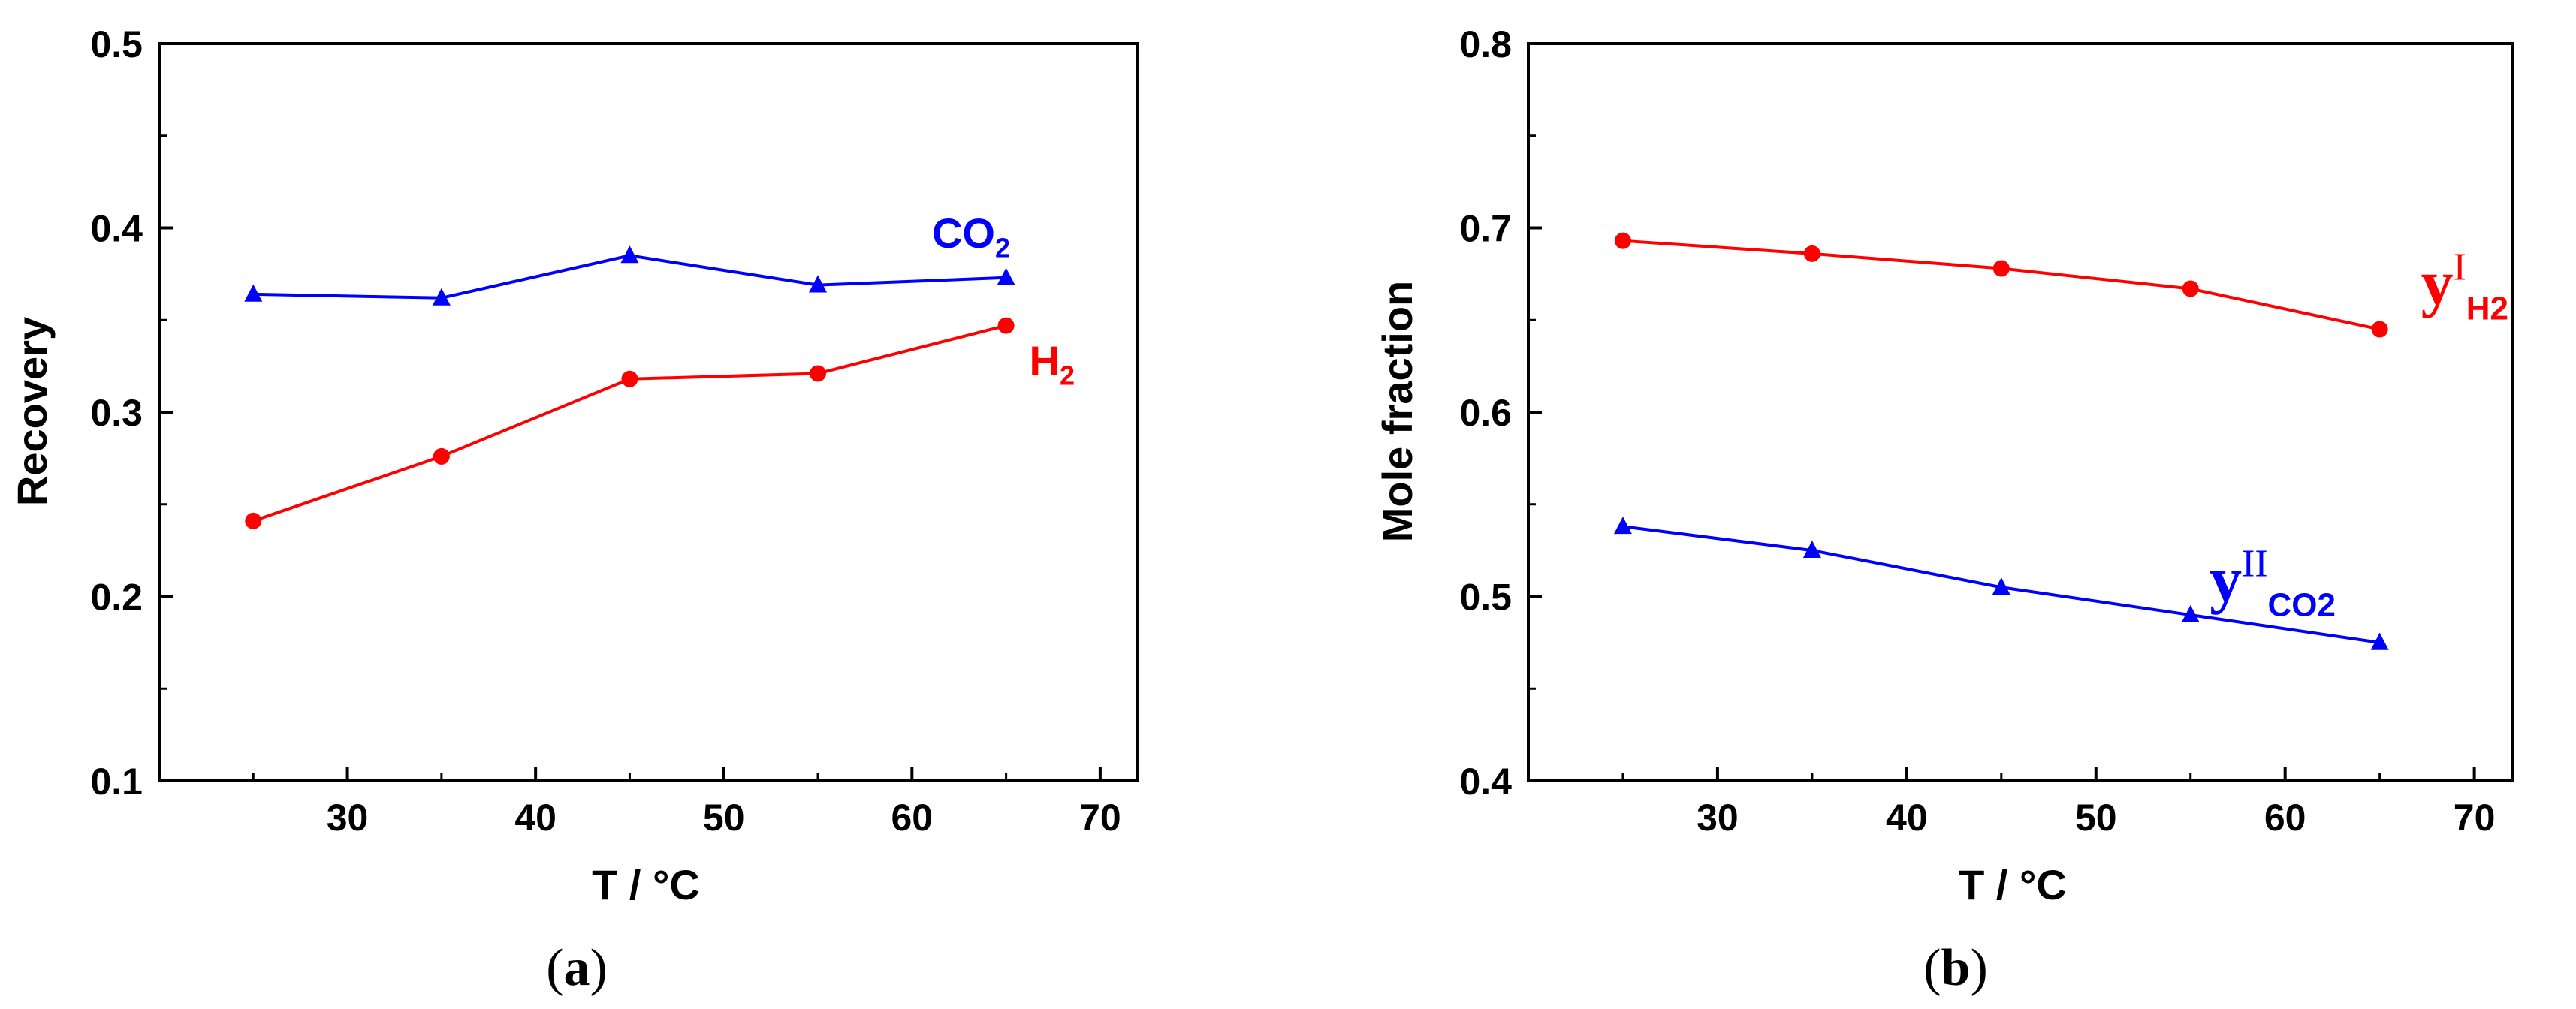 The height and width of the screenshot is (1009, 2576). What do you see at coordinates (2273, 583) in the screenshot?
I see `series-label-yIICO2: yIICO2` at bounding box center [2273, 583].